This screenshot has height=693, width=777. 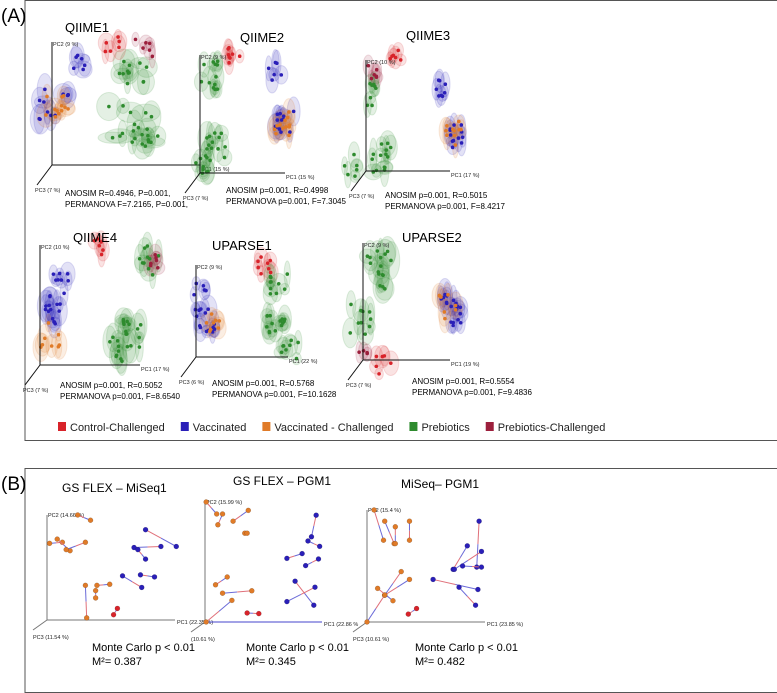 What do you see at coordinates (242, 245) in the screenshot?
I see `plot-title: UPARSE1` at bounding box center [242, 245].